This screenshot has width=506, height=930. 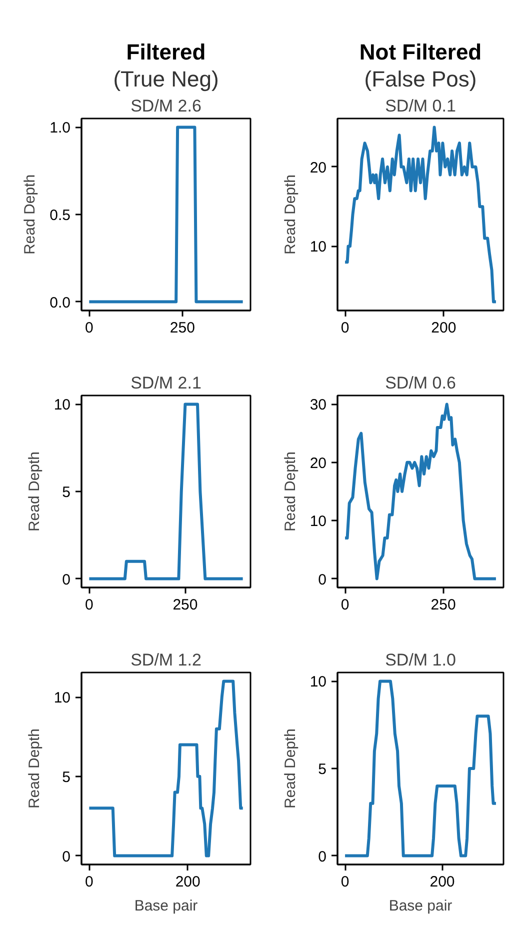 I want to click on chart-title: SD/M 2.1, so click(x=166, y=383).